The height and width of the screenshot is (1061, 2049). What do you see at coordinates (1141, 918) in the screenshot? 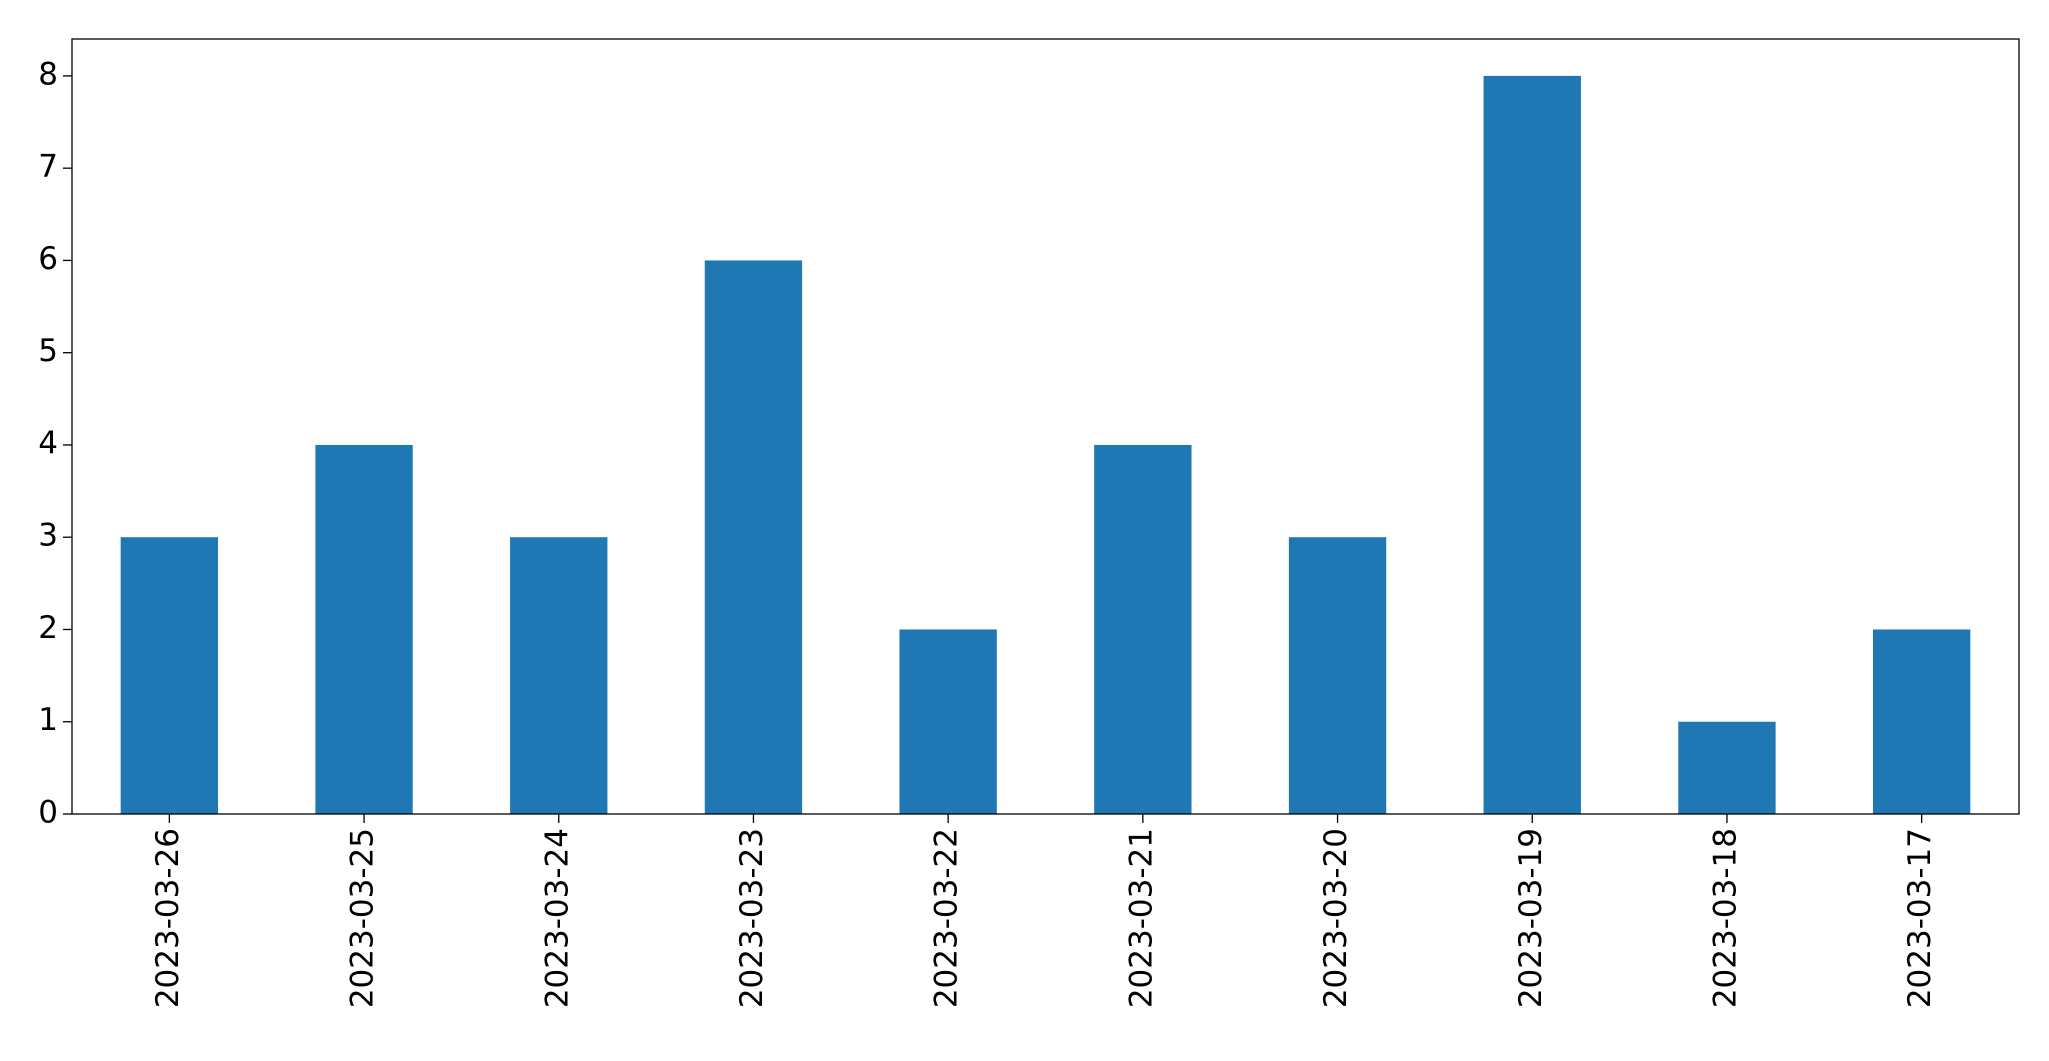
I see `x-tick-label: 2023-03-21` at bounding box center [1141, 918].